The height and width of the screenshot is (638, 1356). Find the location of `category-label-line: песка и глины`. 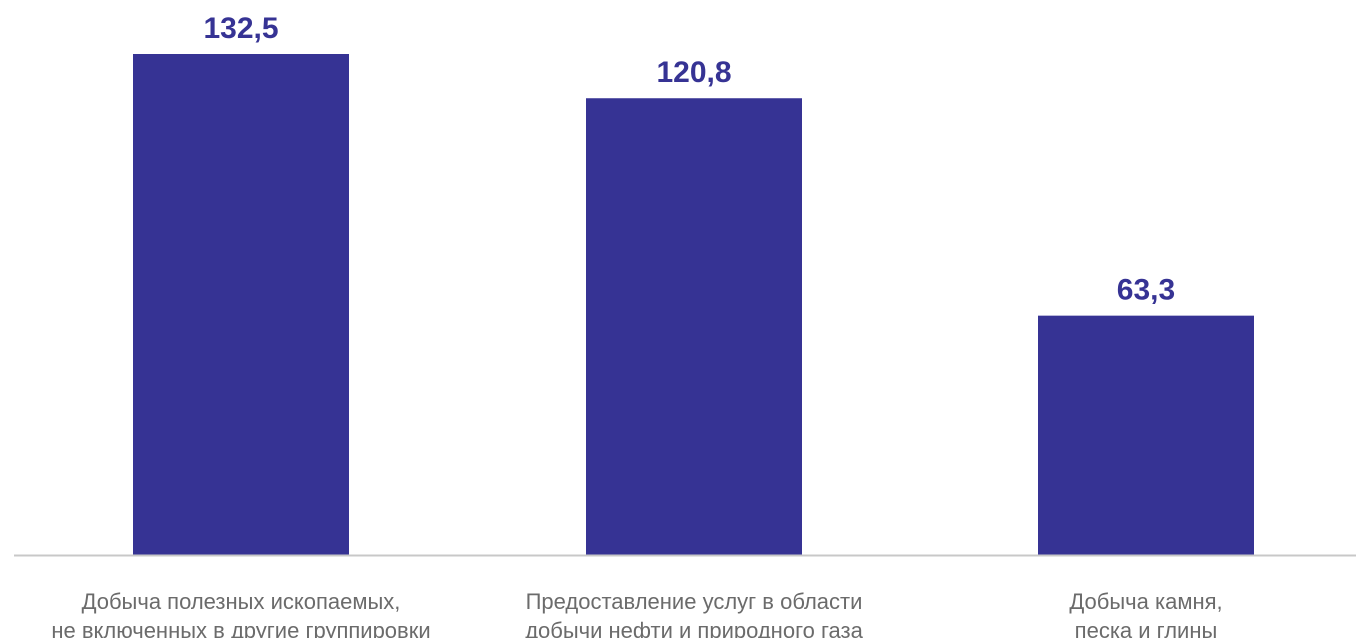

category-label-line: песка и глины is located at coordinates (1146, 628).